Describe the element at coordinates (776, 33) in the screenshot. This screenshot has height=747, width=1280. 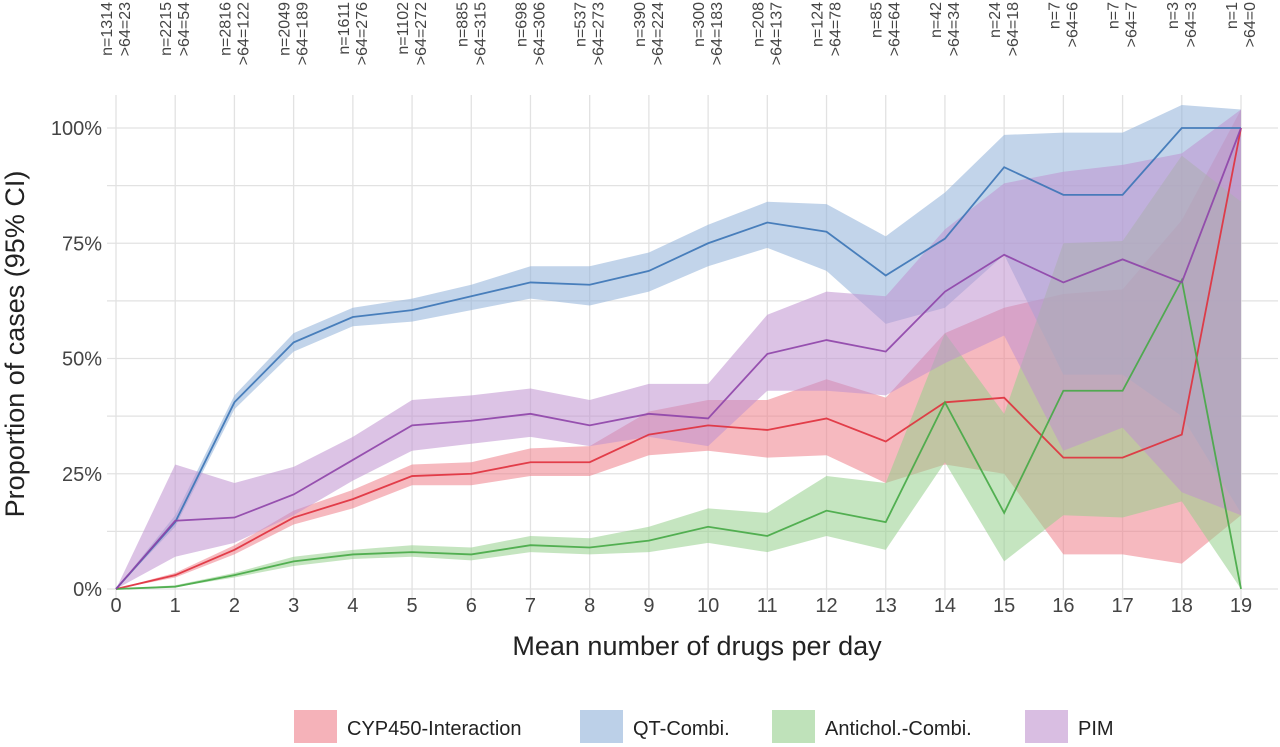
I see `top-label-over64: >64=137` at that location.